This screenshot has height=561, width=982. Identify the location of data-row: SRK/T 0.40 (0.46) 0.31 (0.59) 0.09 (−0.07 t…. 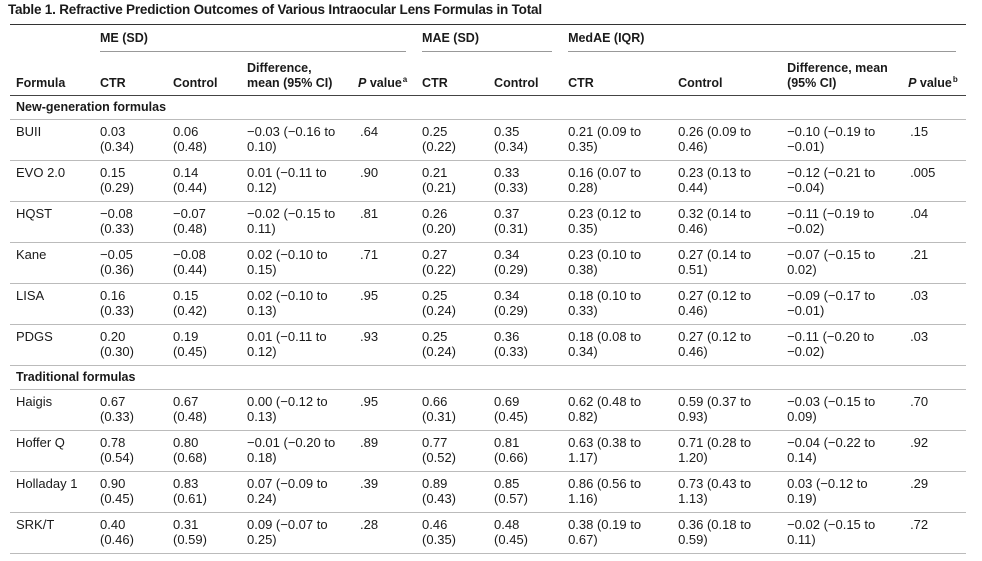
(488, 533).